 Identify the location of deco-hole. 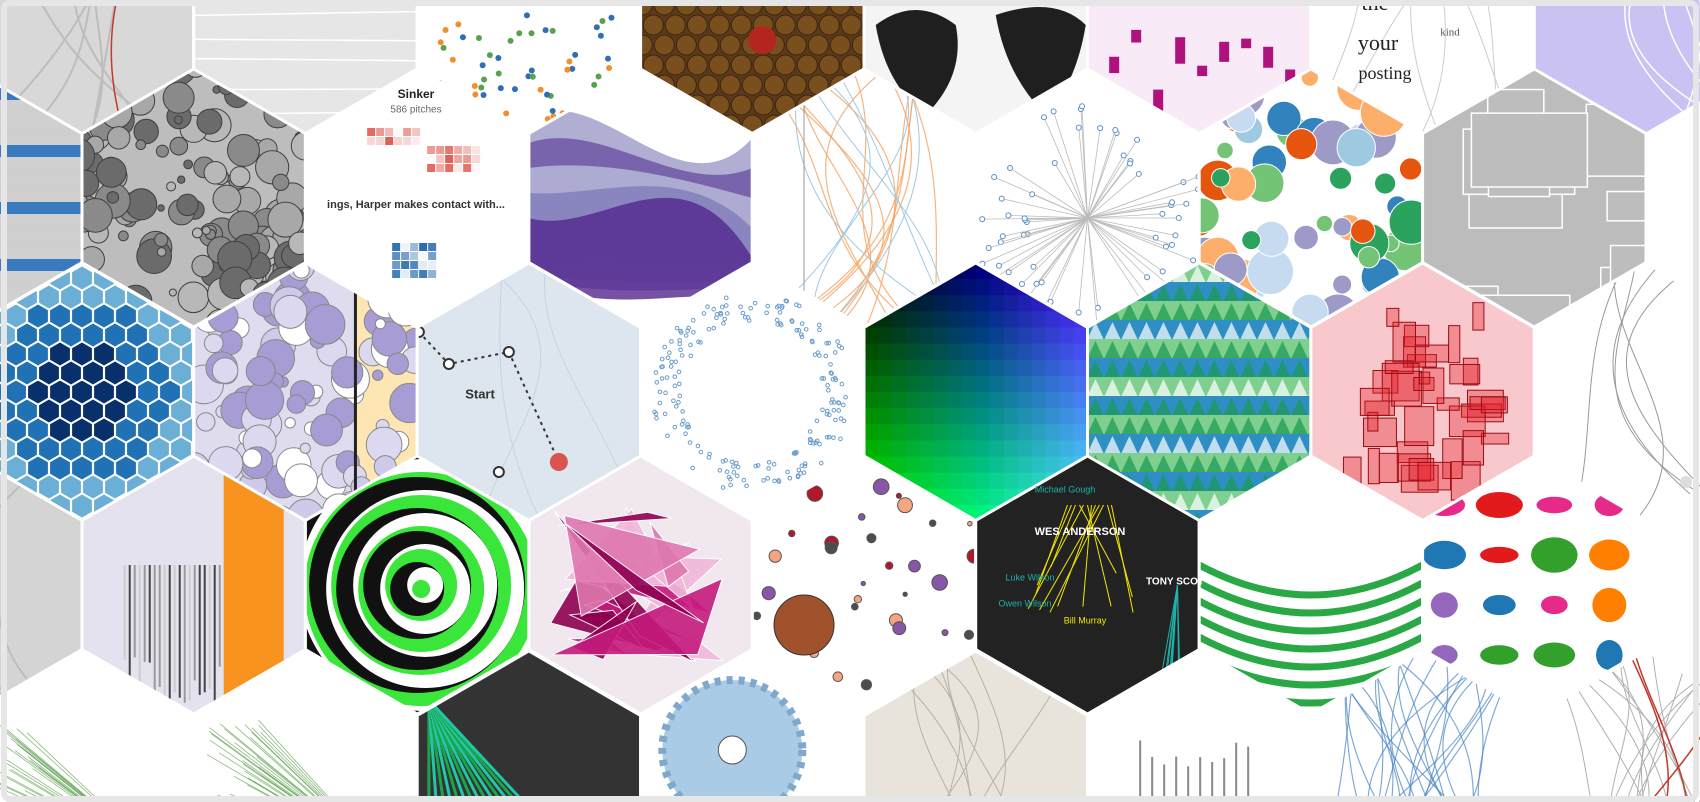
(732, 750).